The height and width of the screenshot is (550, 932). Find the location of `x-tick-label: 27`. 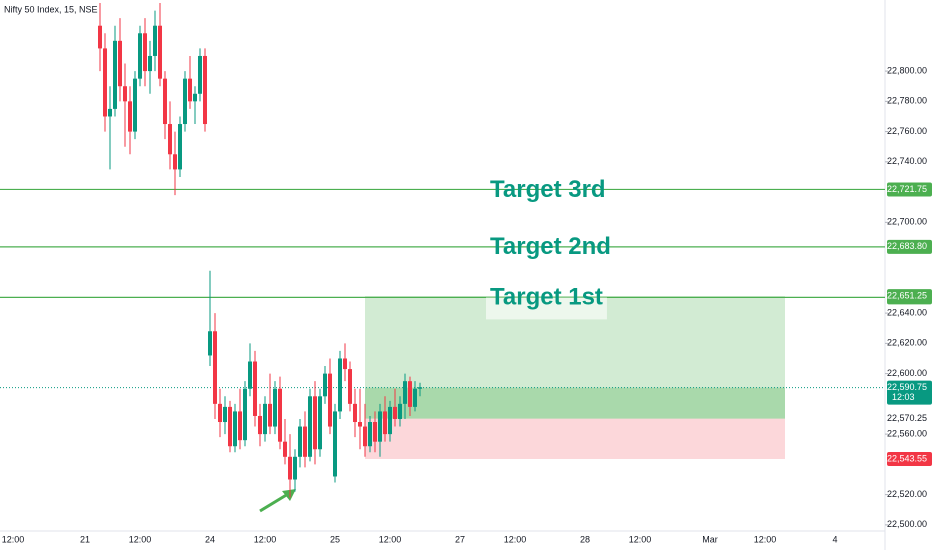

x-tick-label: 27 is located at coordinates (460, 539).